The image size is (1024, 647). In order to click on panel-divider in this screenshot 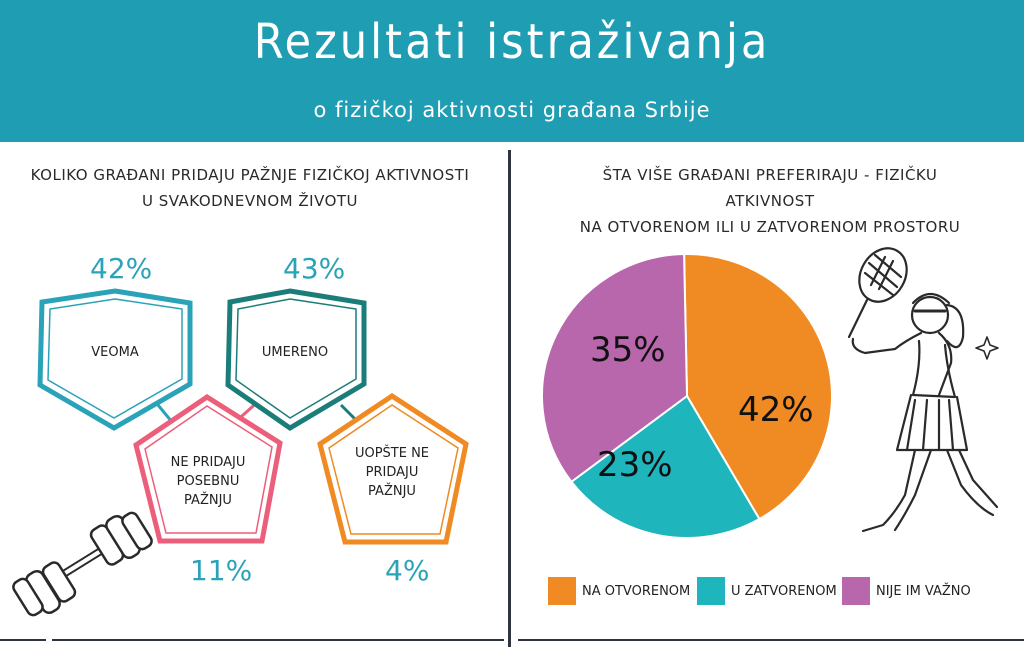, I will do `click(509, 398)`.